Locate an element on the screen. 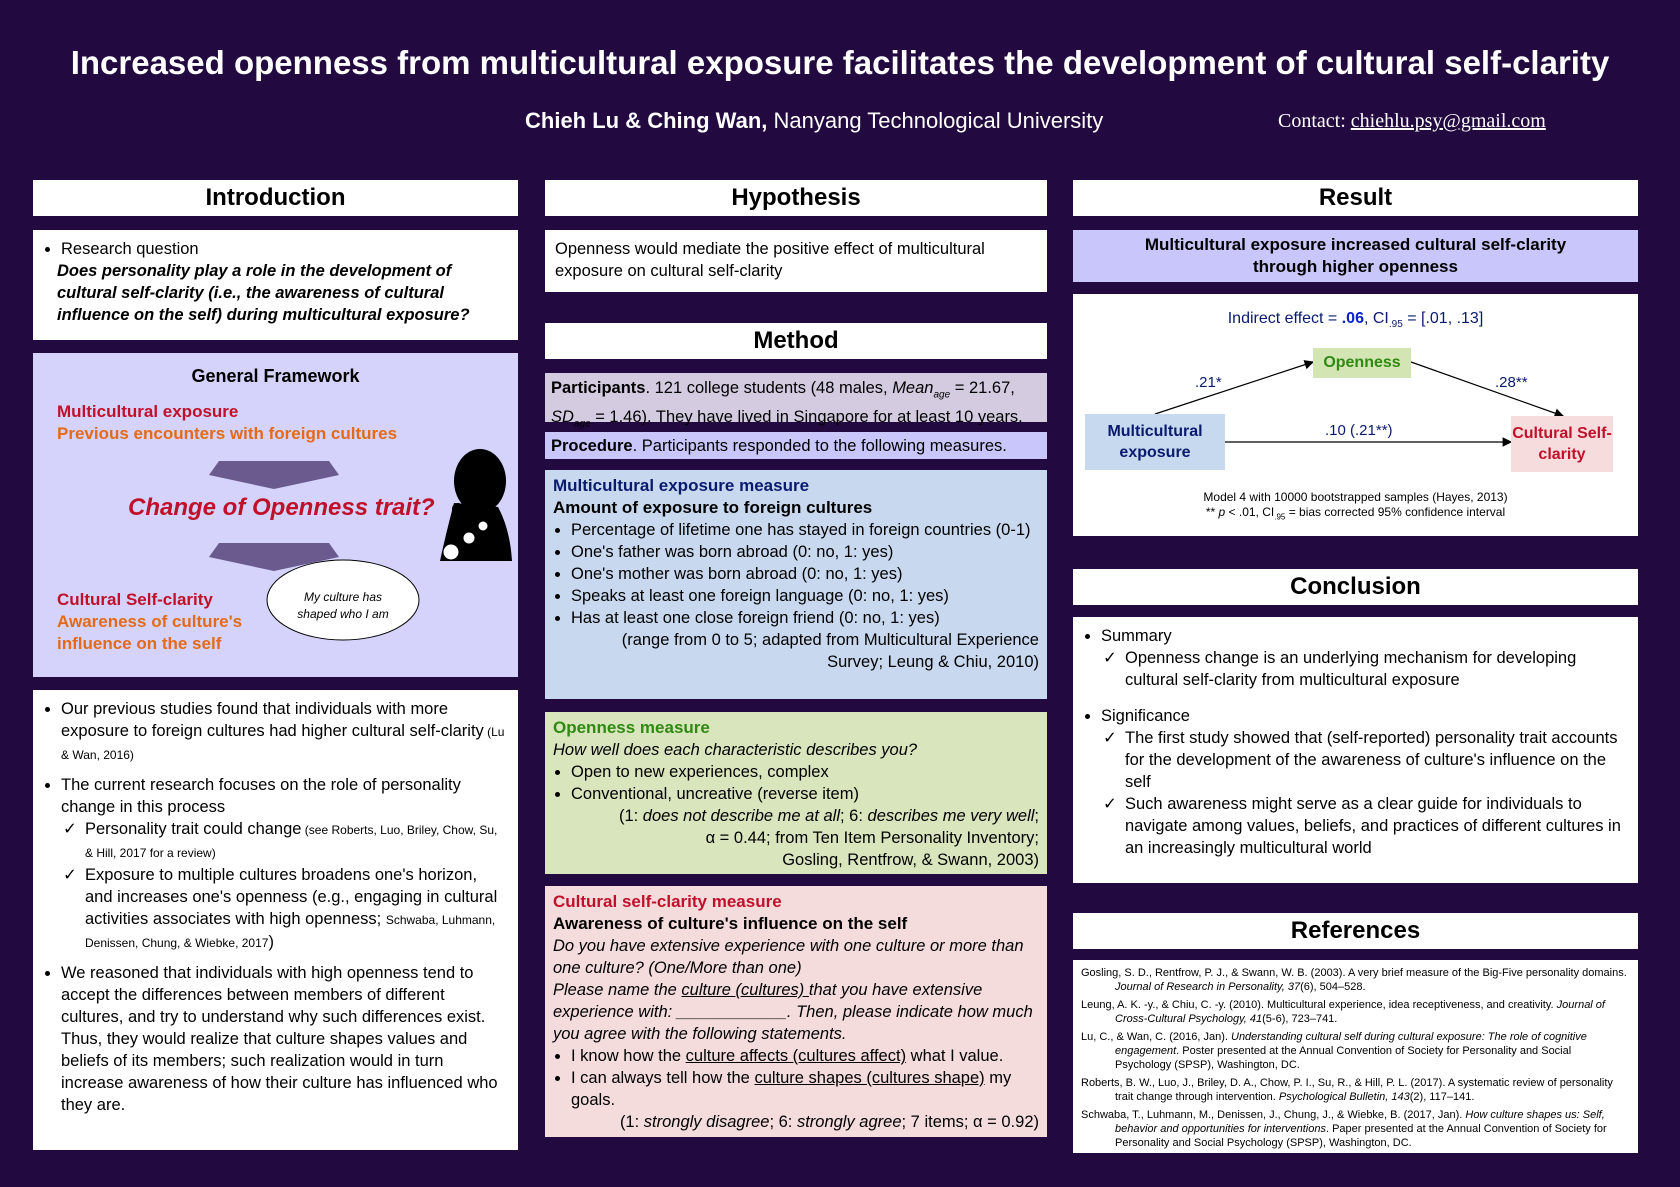 This screenshot has width=1680, height=1187. procedure-label: Procedure is located at coordinates (592, 446).